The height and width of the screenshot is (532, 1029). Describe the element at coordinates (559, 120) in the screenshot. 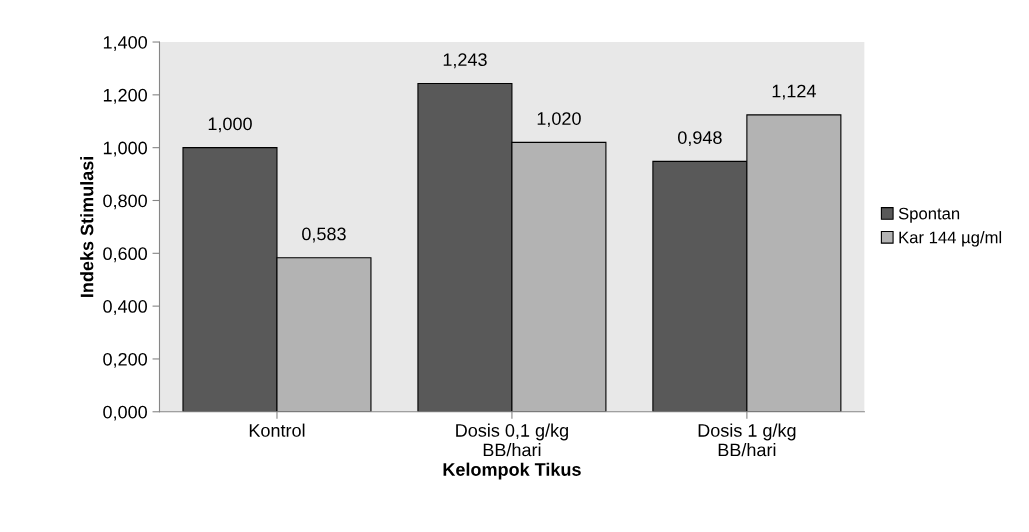

I see `data-label: 1,020` at that location.